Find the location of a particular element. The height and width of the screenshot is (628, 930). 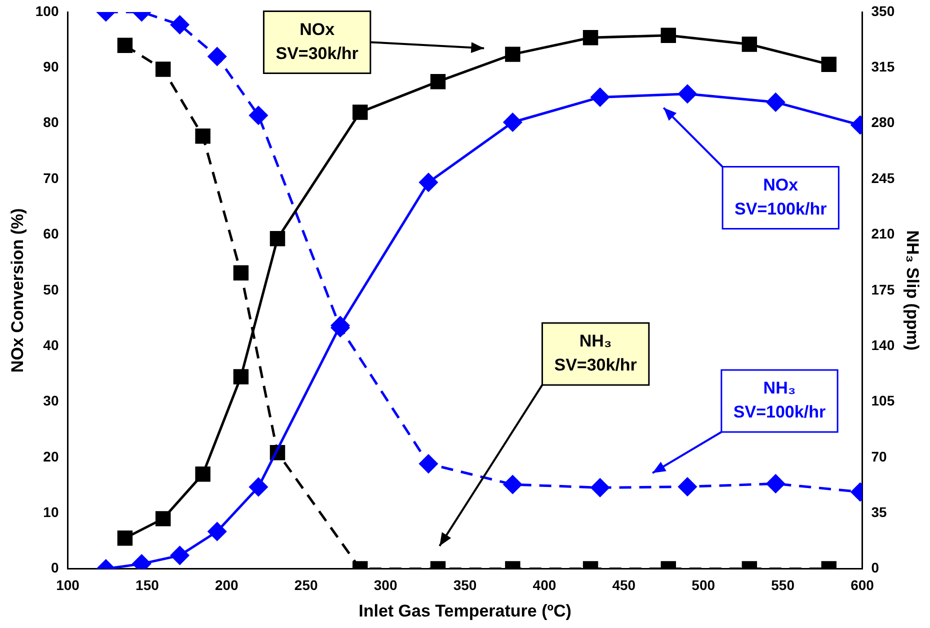

y2-tick-label: 70 is located at coordinates (879, 456).